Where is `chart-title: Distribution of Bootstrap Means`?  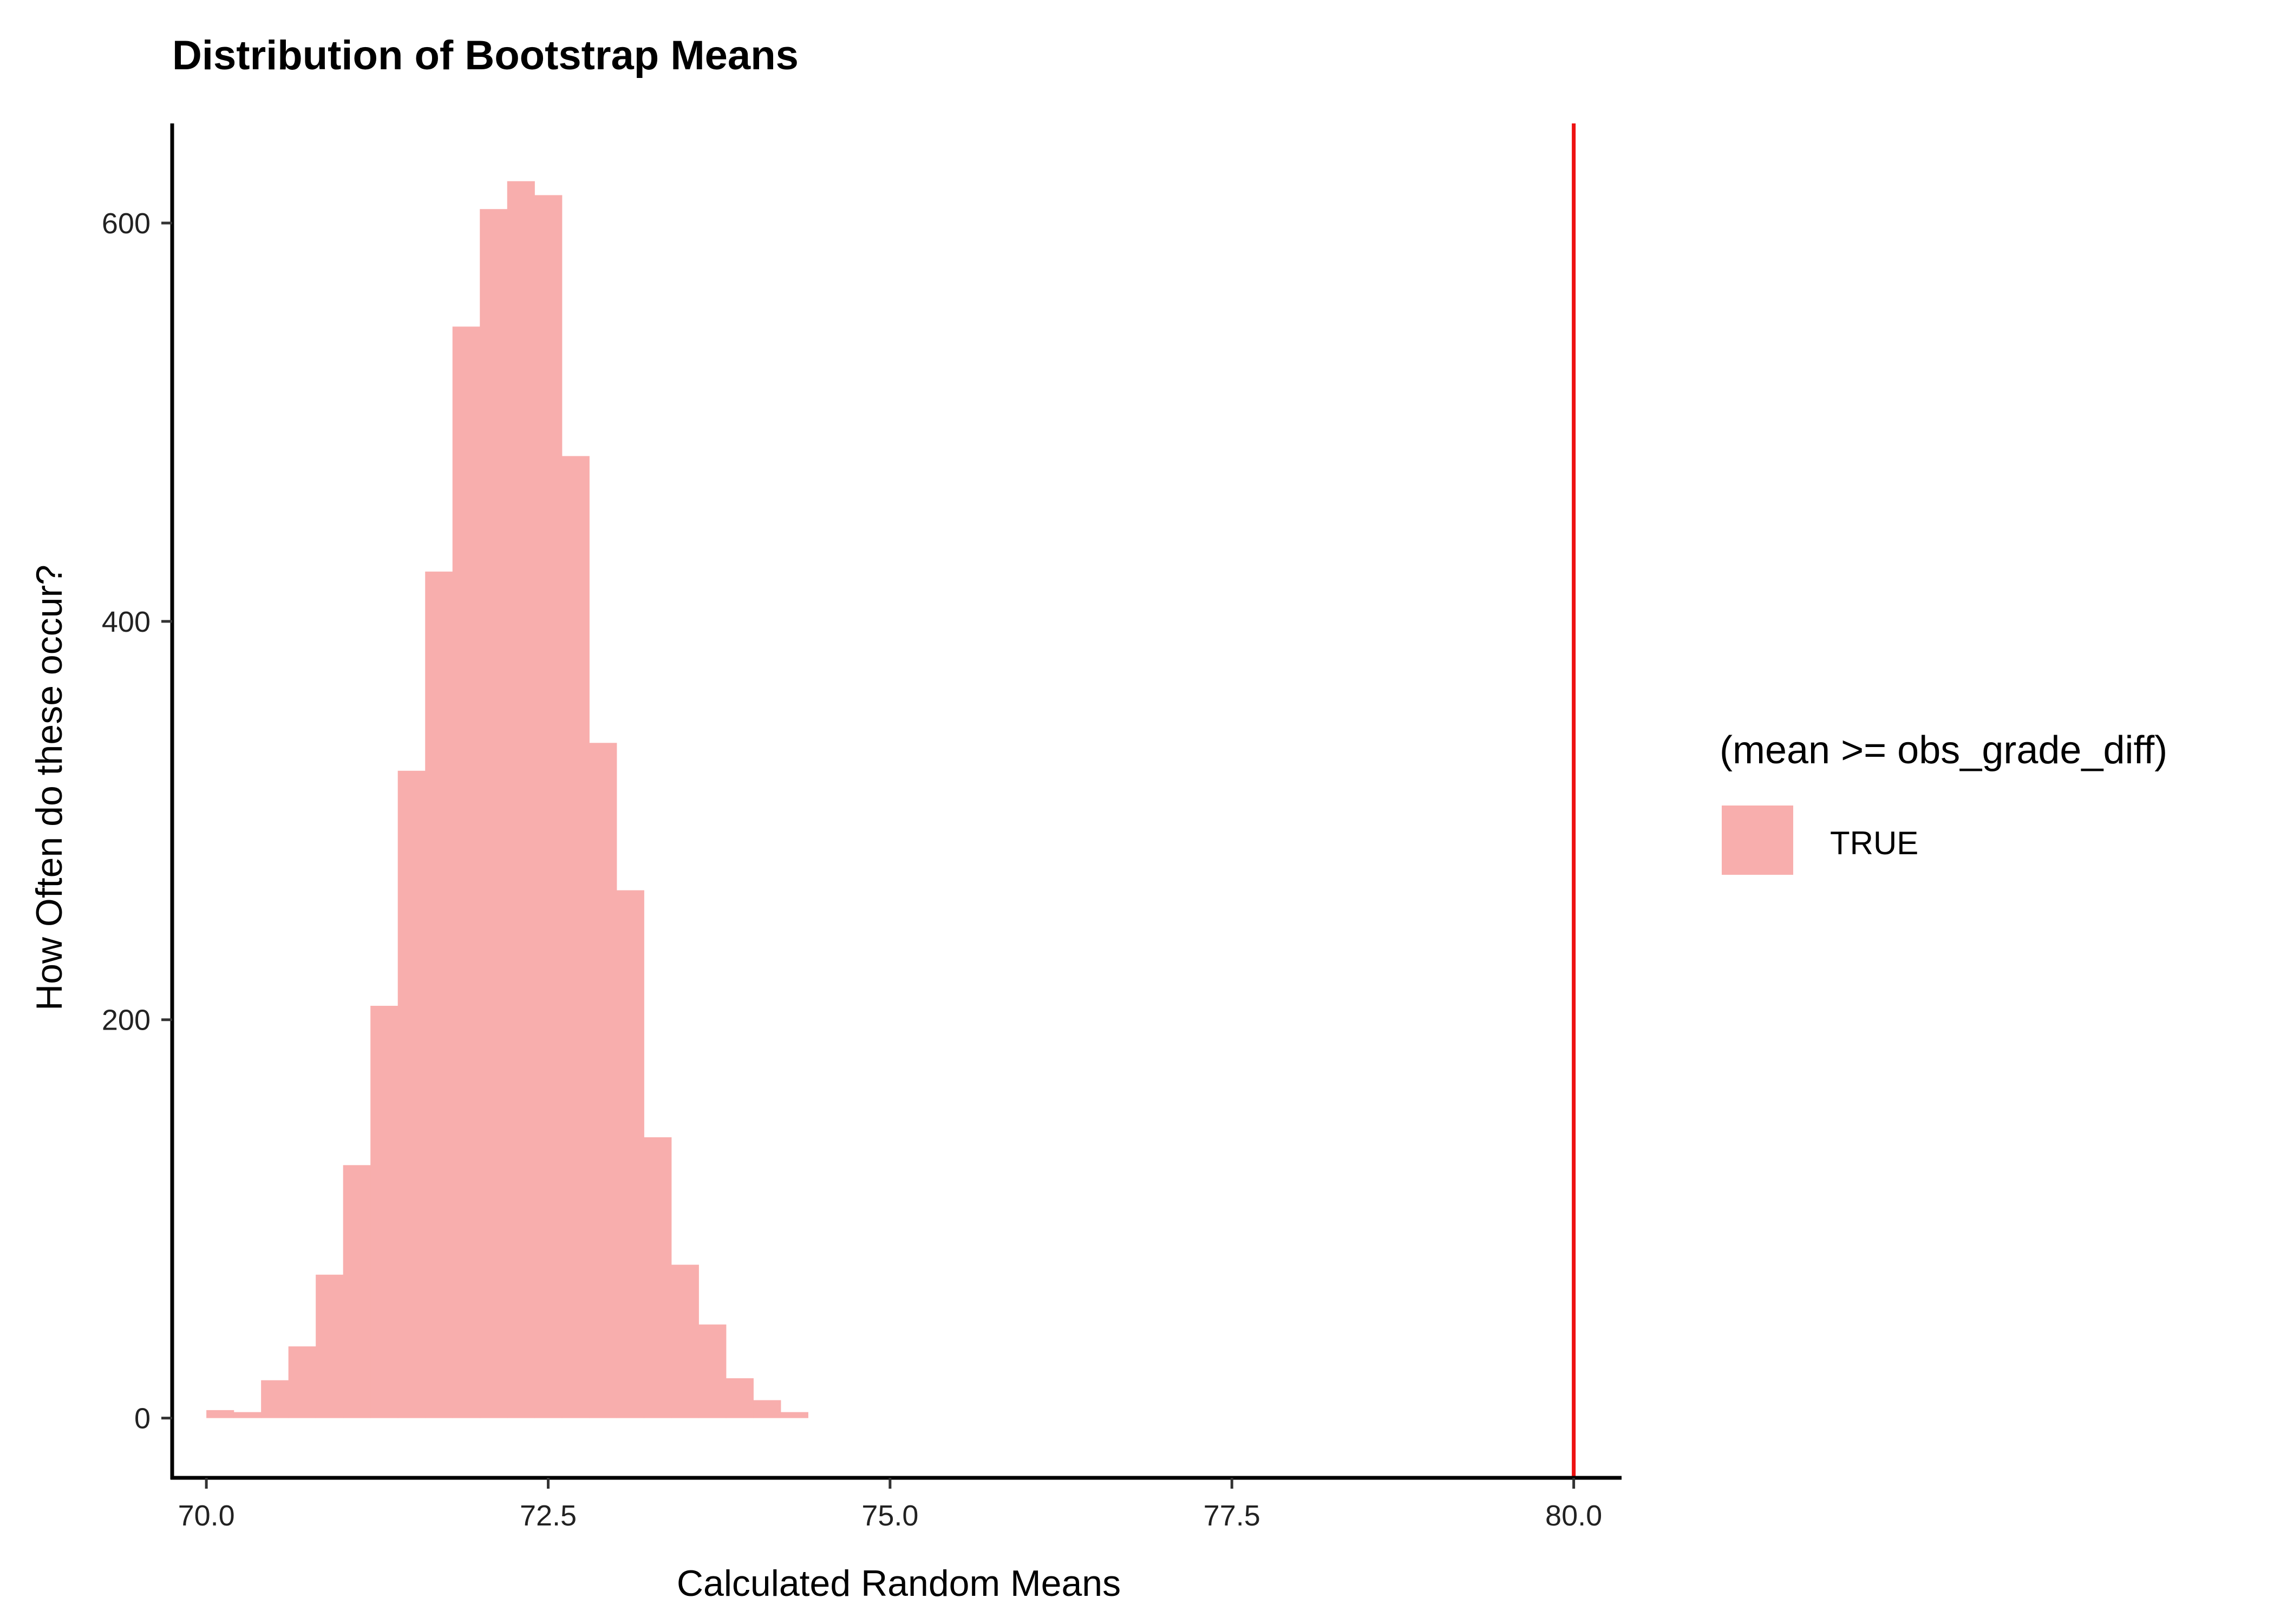
chart-title: Distribution of Bootstrap Means is located at coordinates (486, 55).